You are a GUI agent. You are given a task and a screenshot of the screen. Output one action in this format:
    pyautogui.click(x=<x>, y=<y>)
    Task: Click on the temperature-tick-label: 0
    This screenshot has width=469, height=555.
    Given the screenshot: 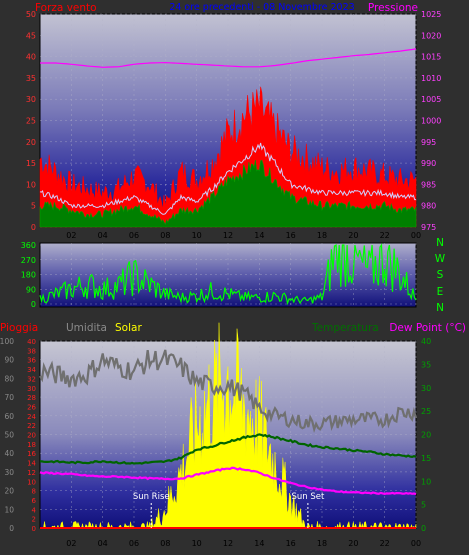 What is the action you would take?
    pyautogui.click(x=423, y=528)
    